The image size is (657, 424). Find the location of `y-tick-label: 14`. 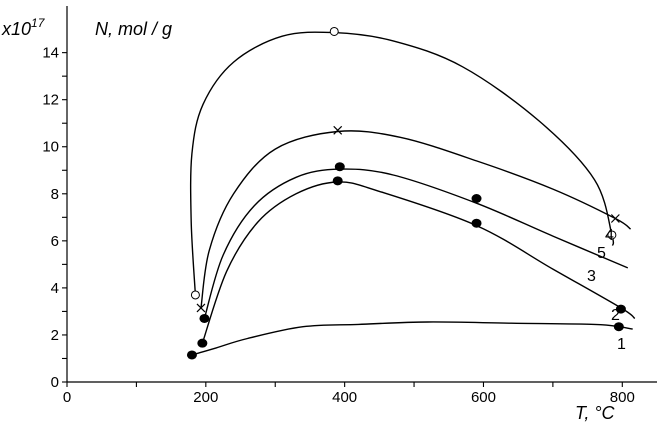

y-tick-label: 14 is located at coordinates (50, 53).